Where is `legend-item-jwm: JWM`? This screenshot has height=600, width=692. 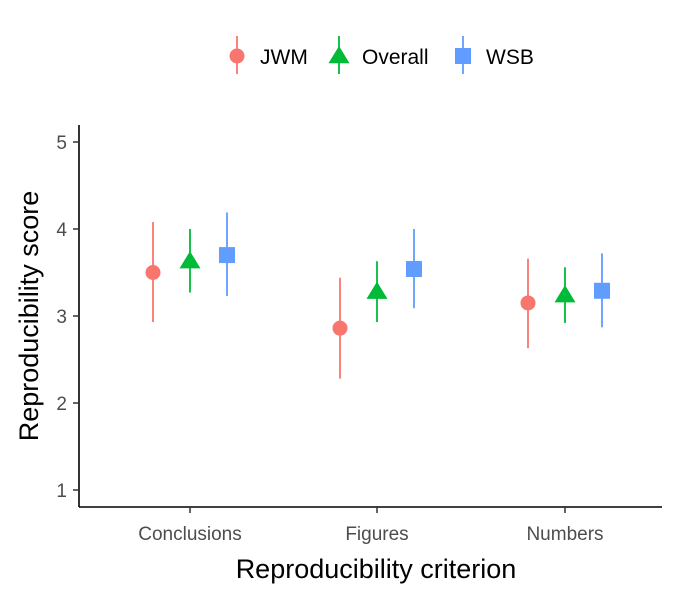 legend-item-jwm: JWM is located at coordinates (268, 55).